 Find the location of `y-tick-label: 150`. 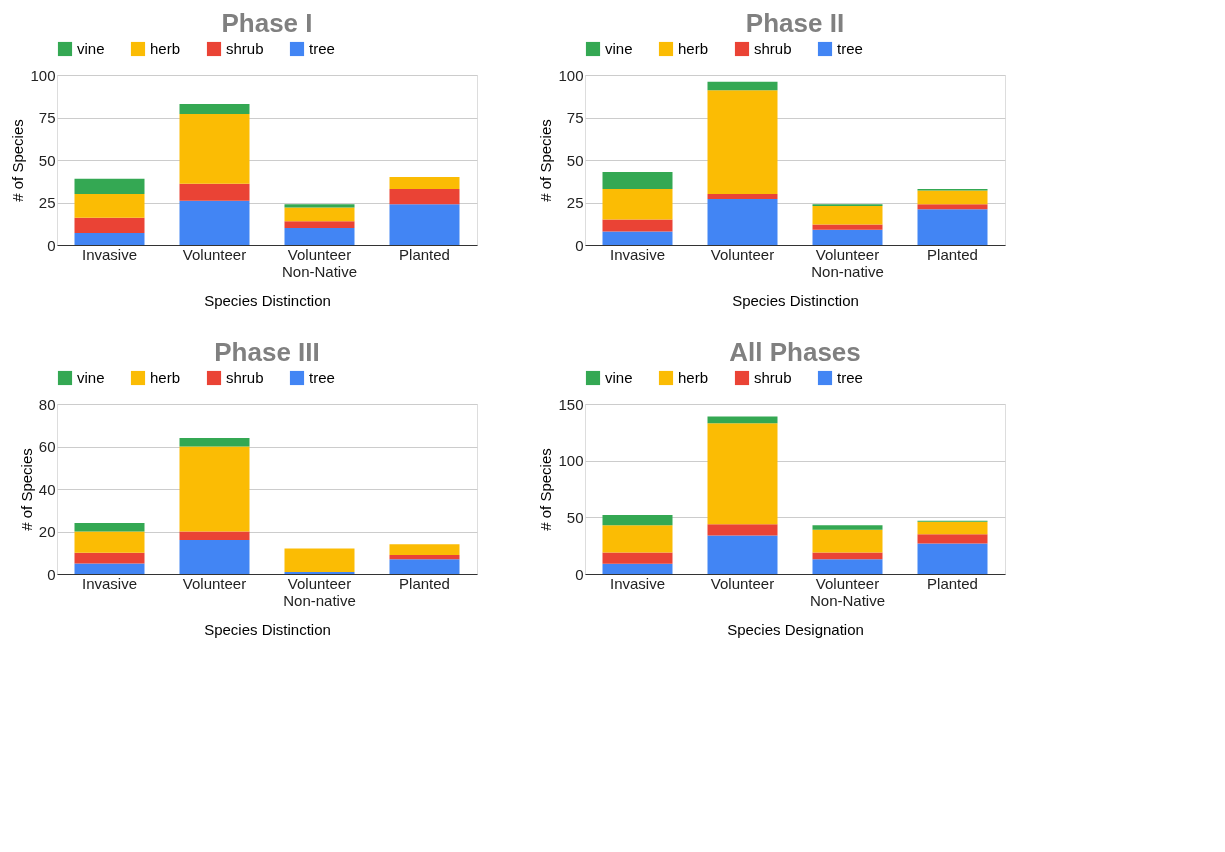

y-tick-label: 150 is located at coordinates (571, 404).